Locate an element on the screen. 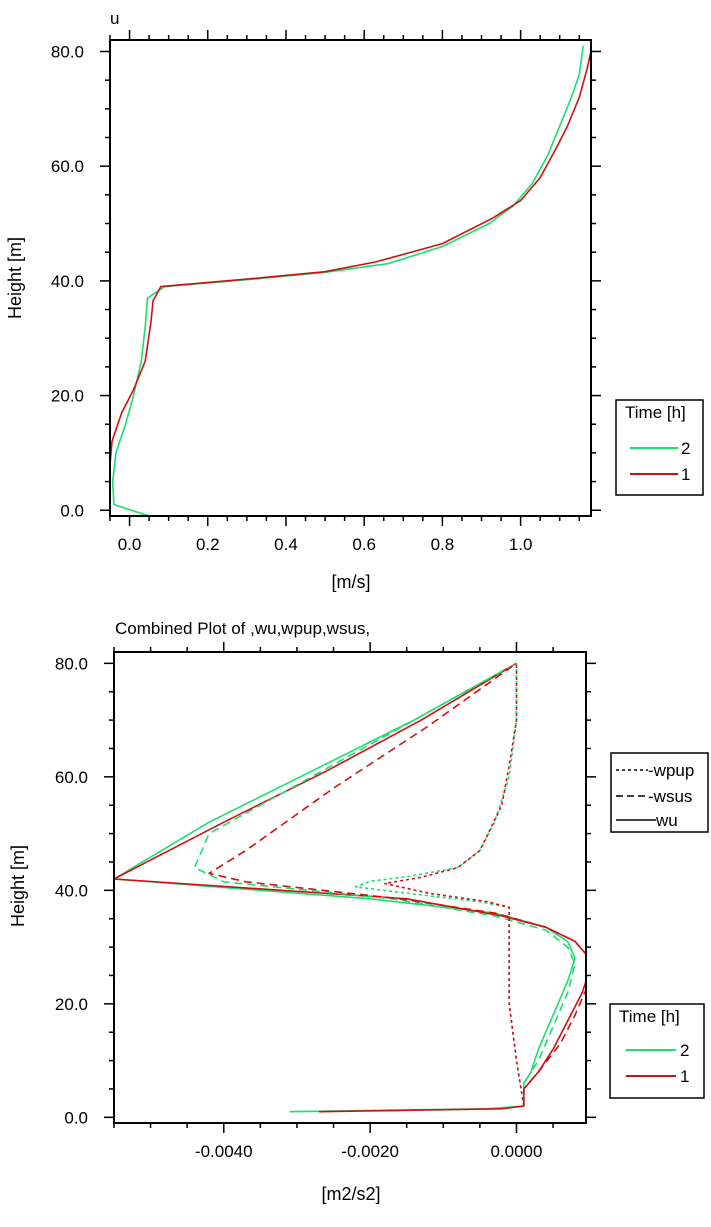  chart-u-ylabel: Height [m] is located at coordinates (15, 278).